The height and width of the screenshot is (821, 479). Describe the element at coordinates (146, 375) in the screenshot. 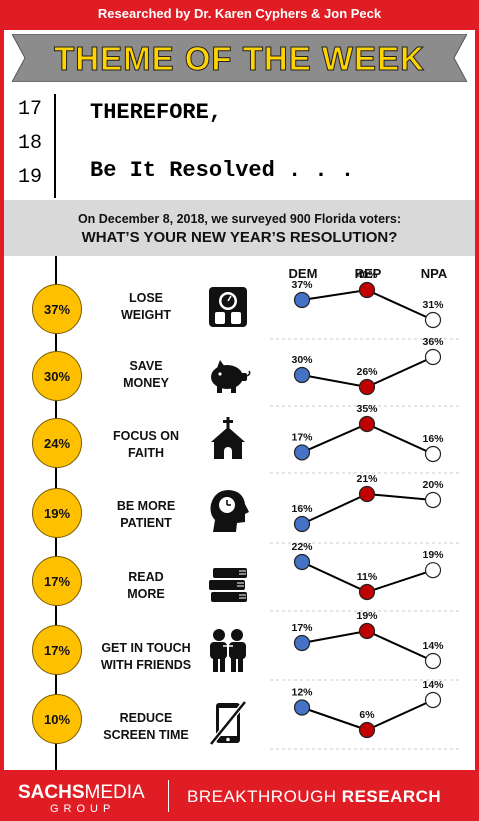

I see `resolution-label: SAVE MONEY` at that location.